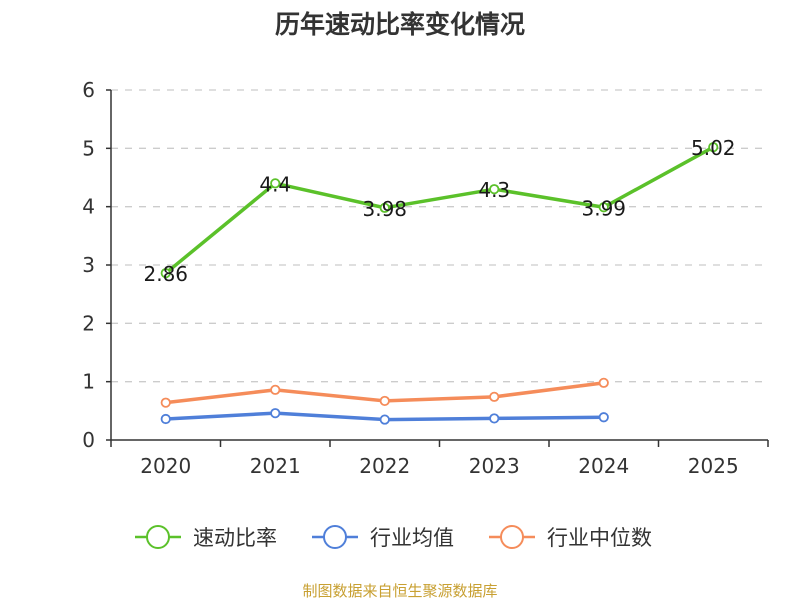 This screenshot has height=600, width=800. I want to click on data-point-s0-2020, so click(165, 273).